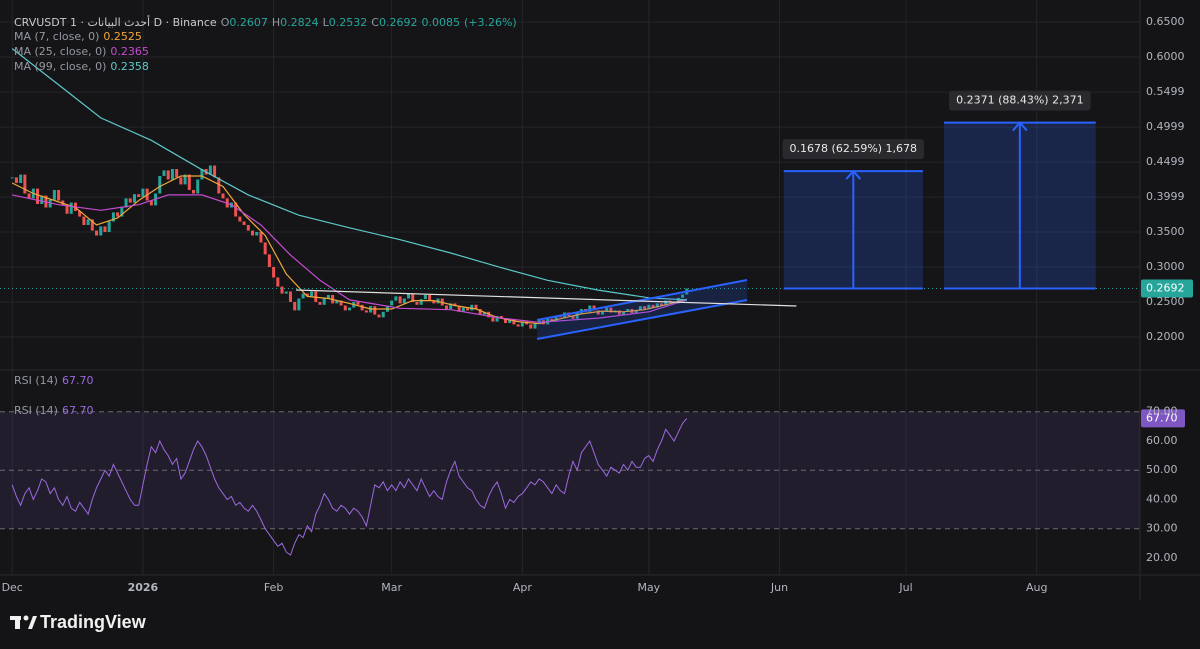 The image size is (1200, 649). What do you see at coordinates (23, 622) in the screenshot?
I see `brand-logo` at bounding box center [23, 622].